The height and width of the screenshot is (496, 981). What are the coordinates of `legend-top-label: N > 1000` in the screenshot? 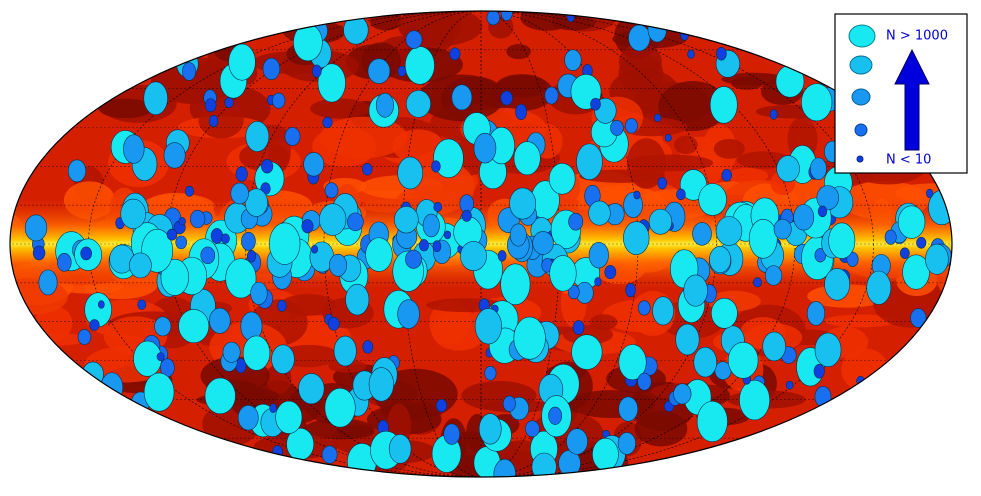 It's located at (917, 36).